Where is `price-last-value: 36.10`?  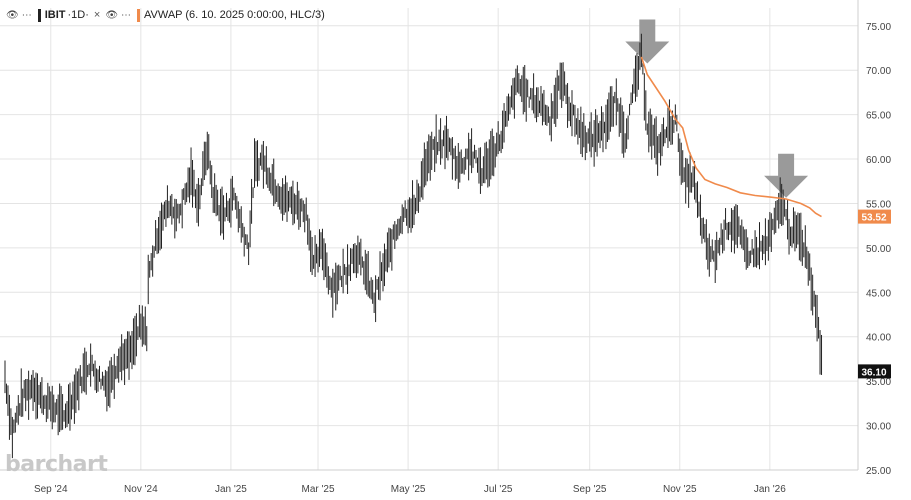 price-last-value: 36.10 is located at coordinates (873, 372).